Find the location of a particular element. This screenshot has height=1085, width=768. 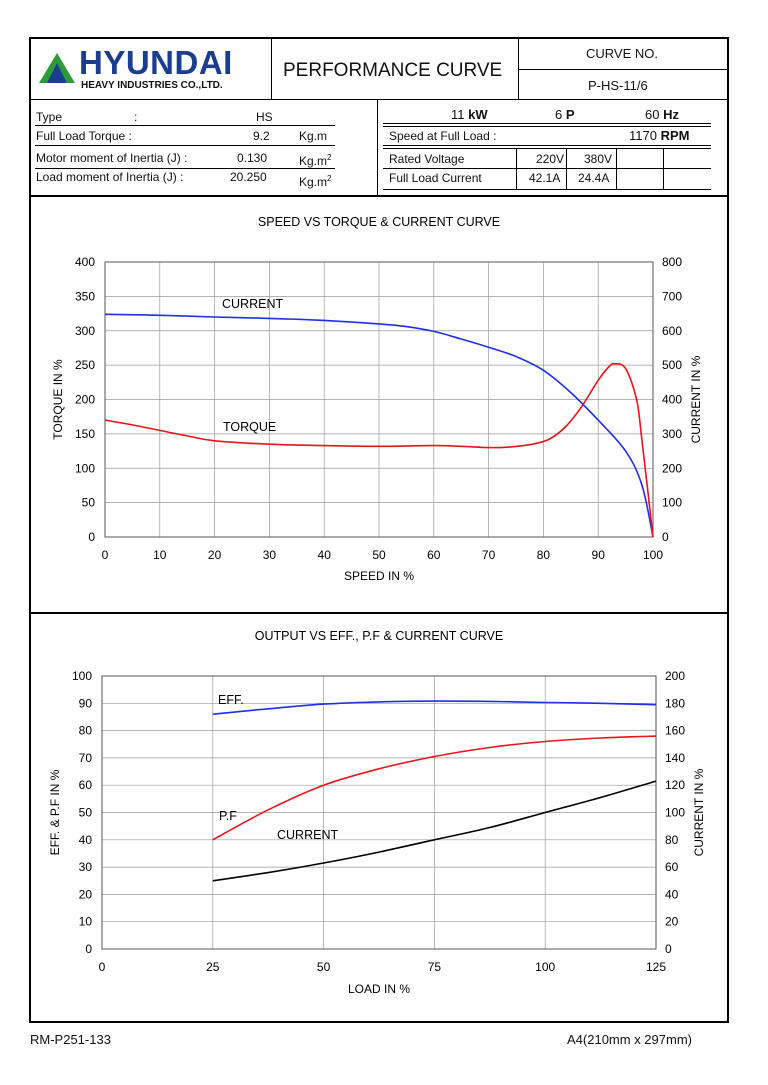

chart1-torque-curve-label: TORQUE is located at coordinates (249, 427).